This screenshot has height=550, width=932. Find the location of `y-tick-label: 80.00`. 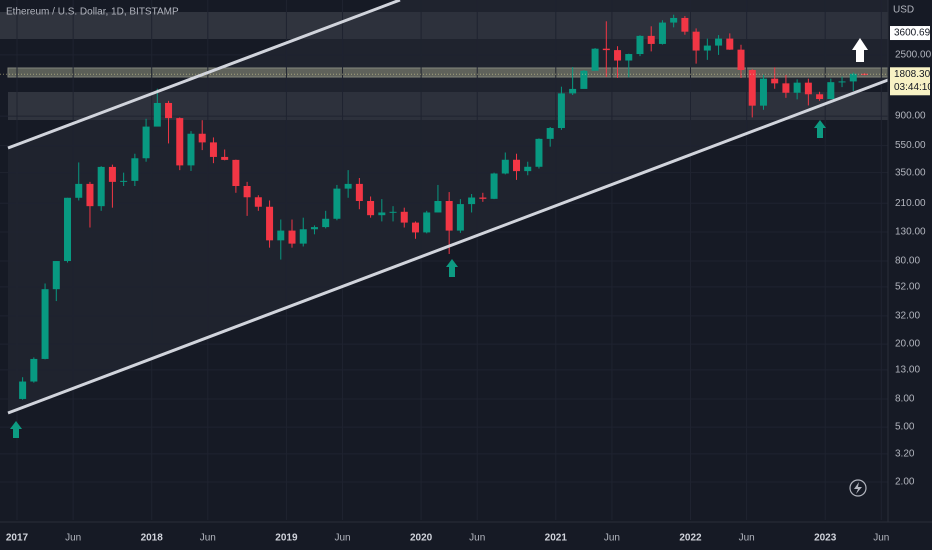

y-tick-label: 80.00 is located at coordinates (907, 261).